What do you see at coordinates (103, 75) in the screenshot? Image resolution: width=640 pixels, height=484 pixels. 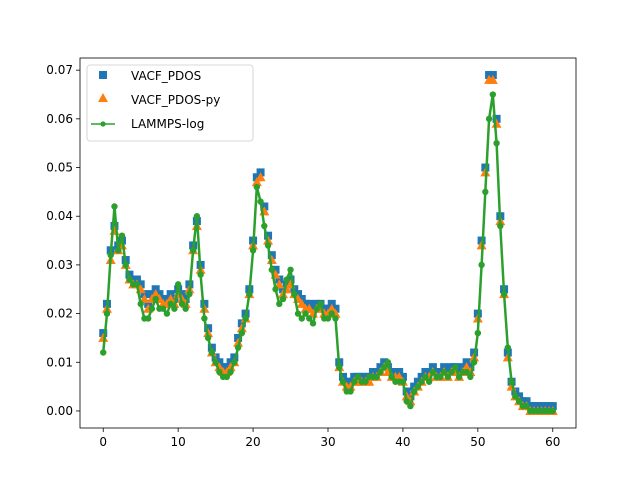 I see `square-marker-icon` at bounding box center [103, 75].